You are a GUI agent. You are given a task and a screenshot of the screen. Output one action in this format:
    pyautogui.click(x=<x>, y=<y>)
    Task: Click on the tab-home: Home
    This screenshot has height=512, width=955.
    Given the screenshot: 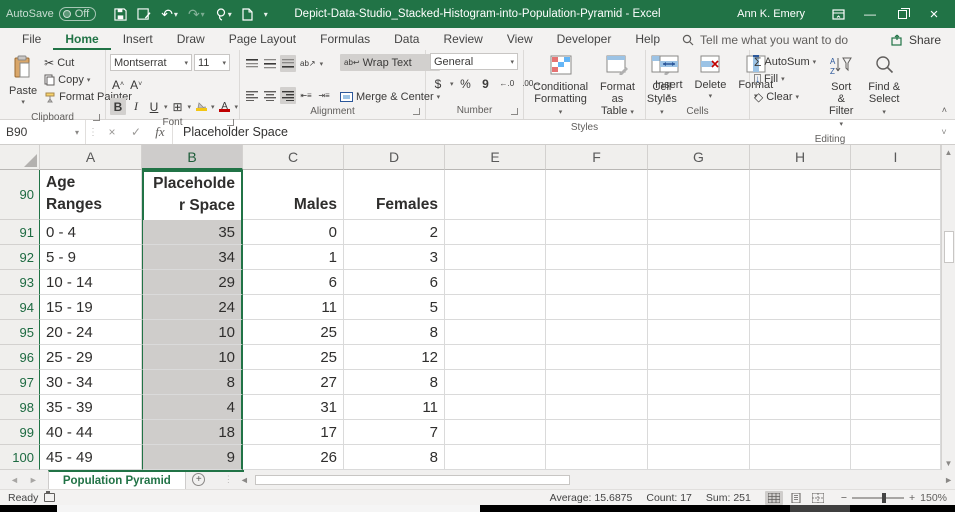 What is the action you would take?
    pyautogui.click(x=82, y=39)
    